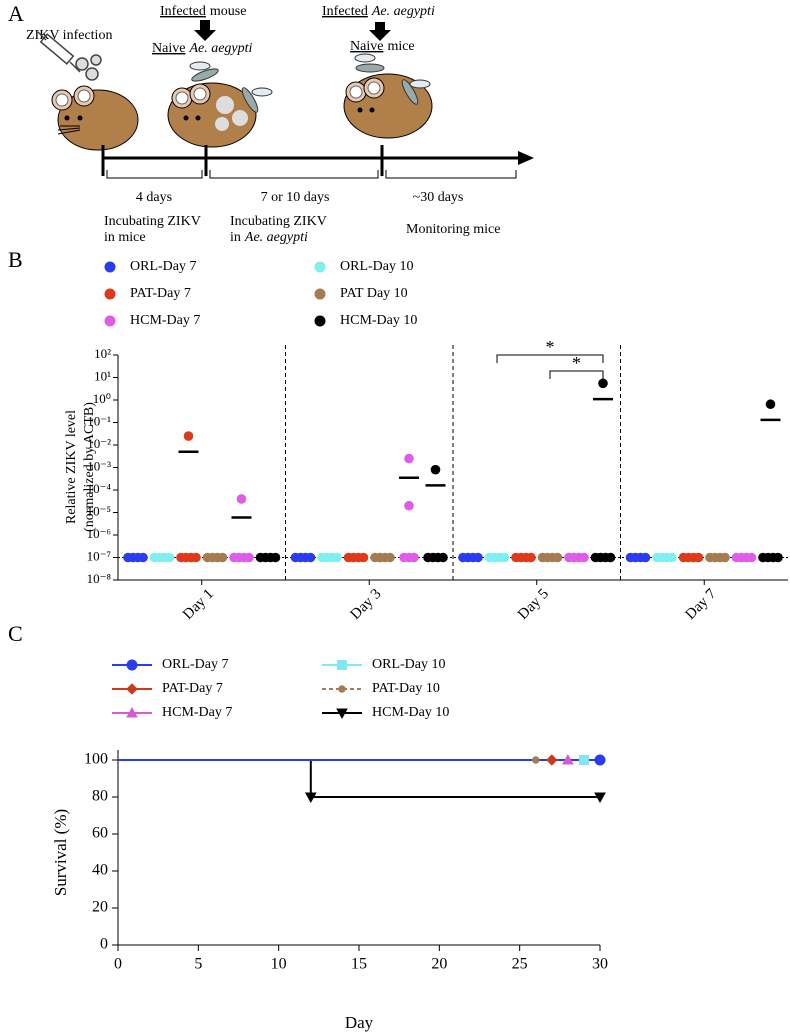 Image resolution: width=790 pixels, height=1036 pixels. Describe the element at coordinates (16, 13) in the screenshot. I see `panel-label: A` at that location.